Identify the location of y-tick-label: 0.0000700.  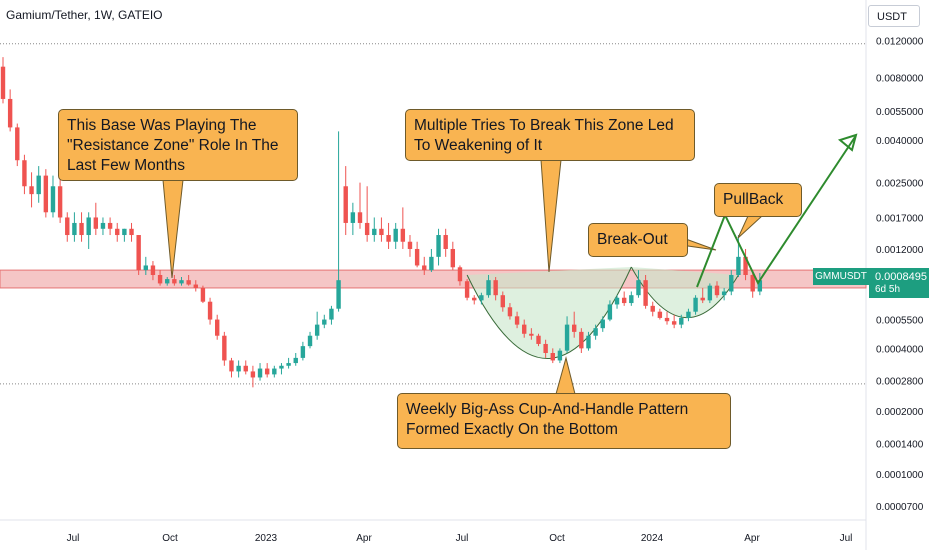
(900, 507).